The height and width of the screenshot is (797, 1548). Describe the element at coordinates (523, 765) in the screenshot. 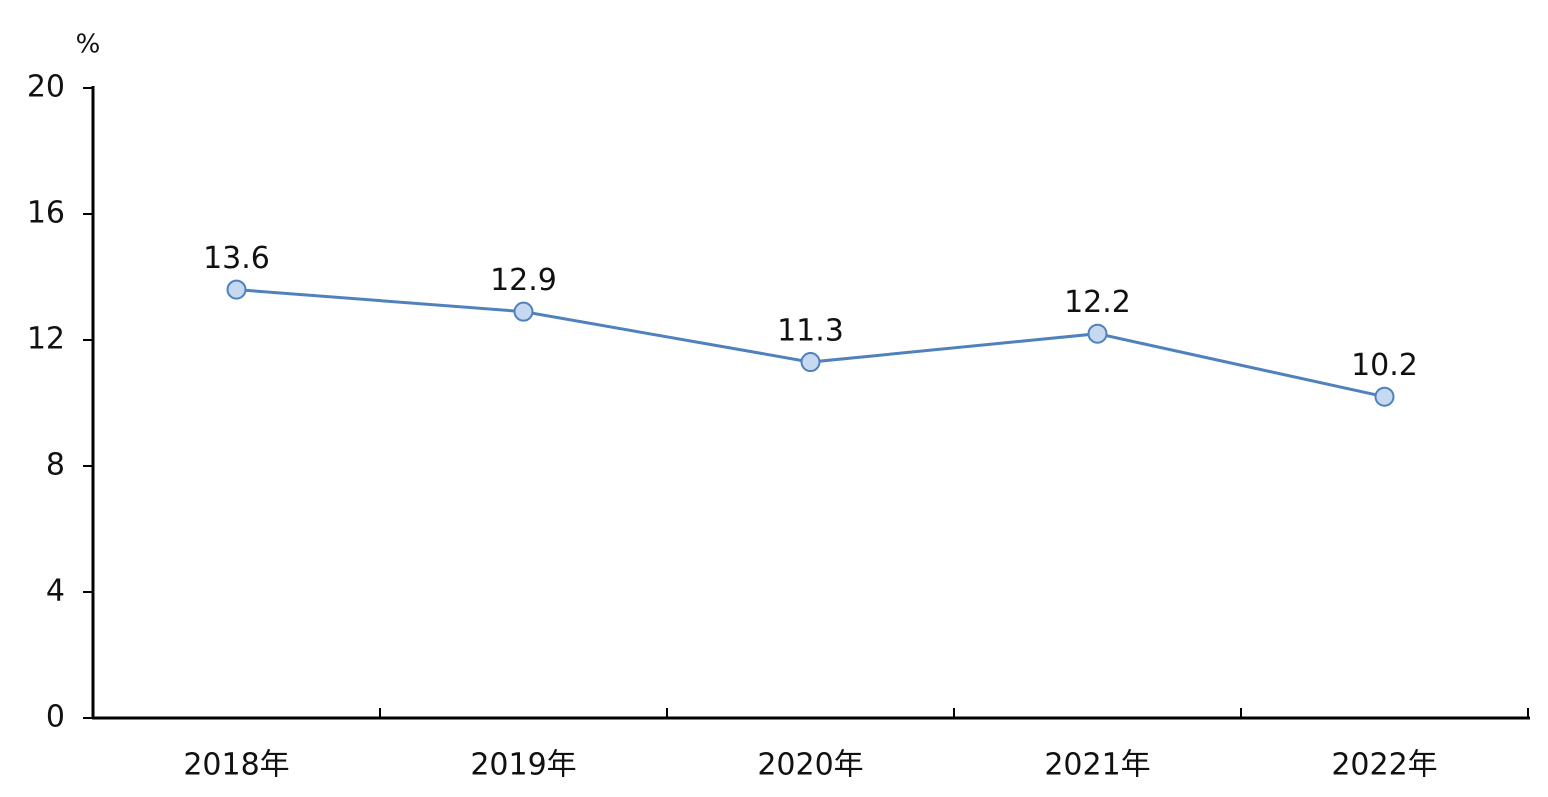

I see `x-tick-label: 2019年` at that location.